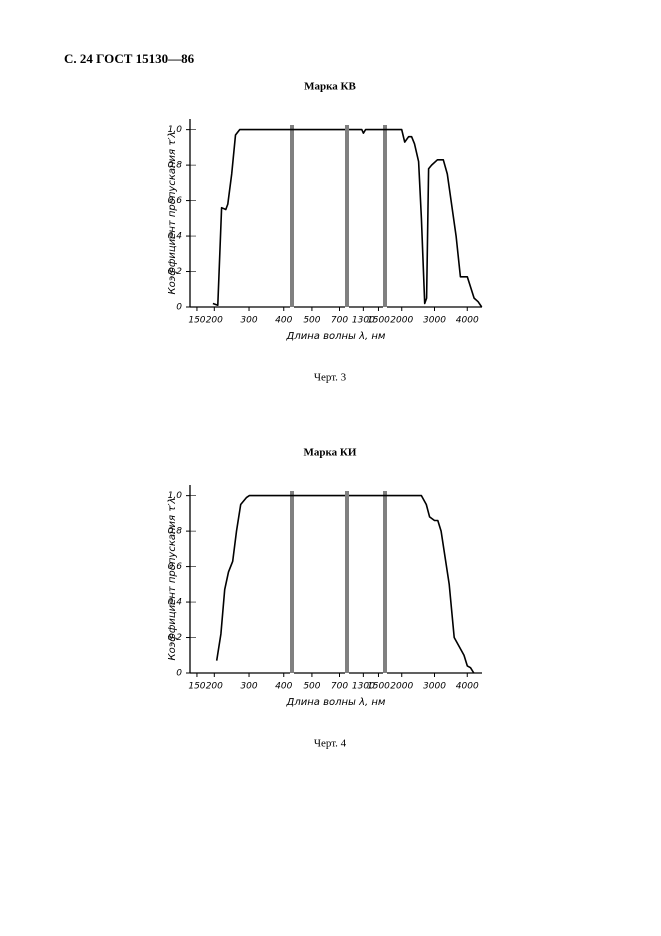 The width and height of the screenshot is (661, 936). What do you see at coordinates (129, 58) in the screenshot?
I see `page-header: С. 24 ГОСТ 15130—86` at bounding box center [129, 58].